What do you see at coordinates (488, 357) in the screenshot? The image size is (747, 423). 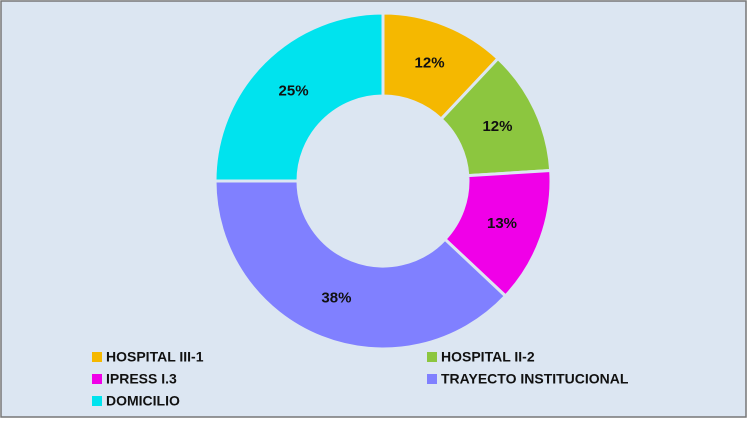 I see `legend-label: HOSPITAL II-2` at bounding box center [488, 357].